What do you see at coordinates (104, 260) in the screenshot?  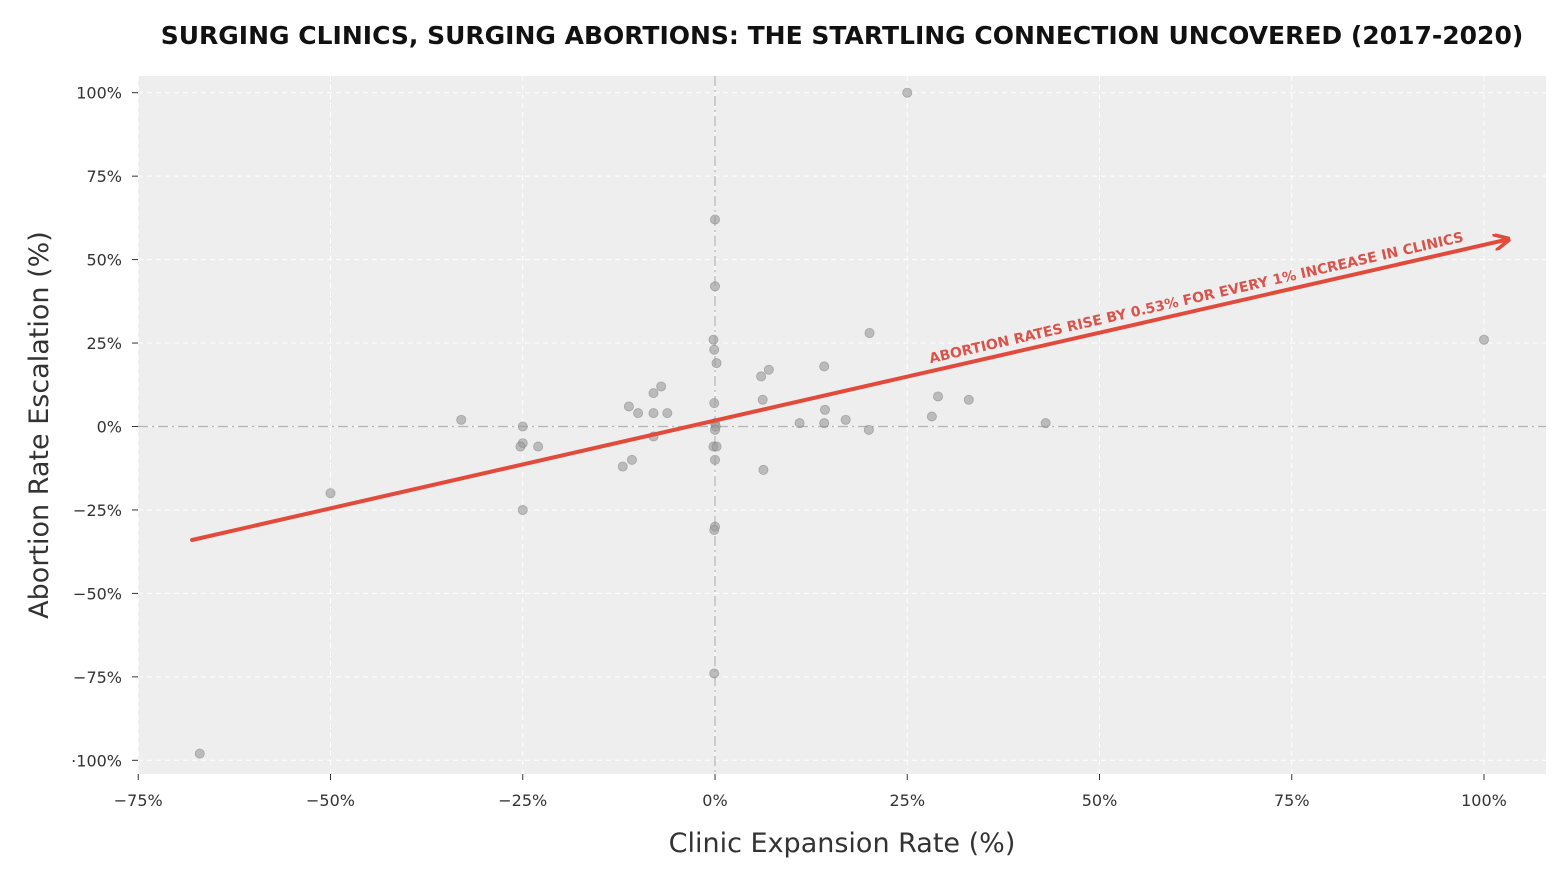 I see `y-tick-label: 50%` at bounding box center [104, 260].